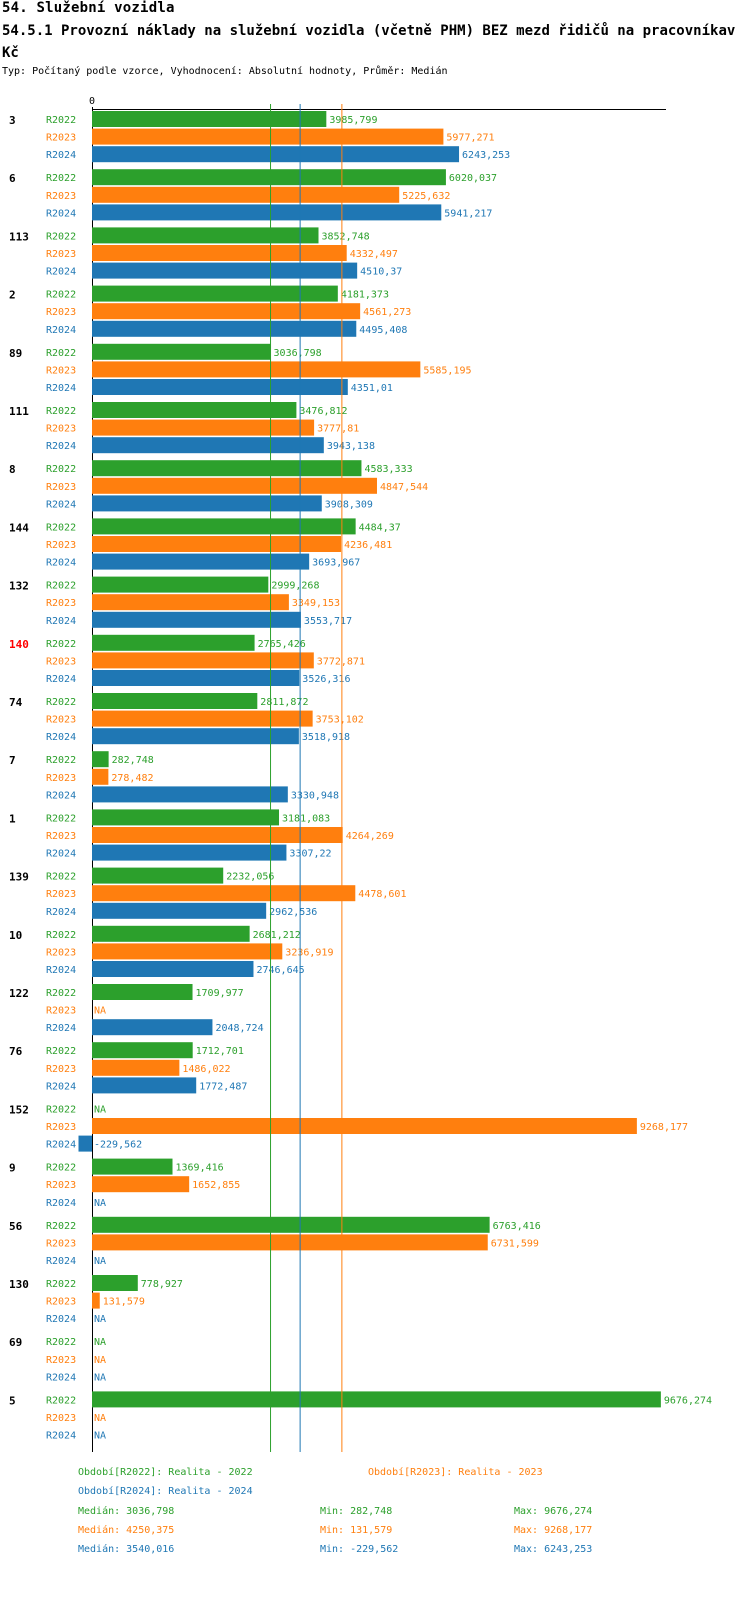  I want to click on data-label: 4561,273, so click(387, 312).